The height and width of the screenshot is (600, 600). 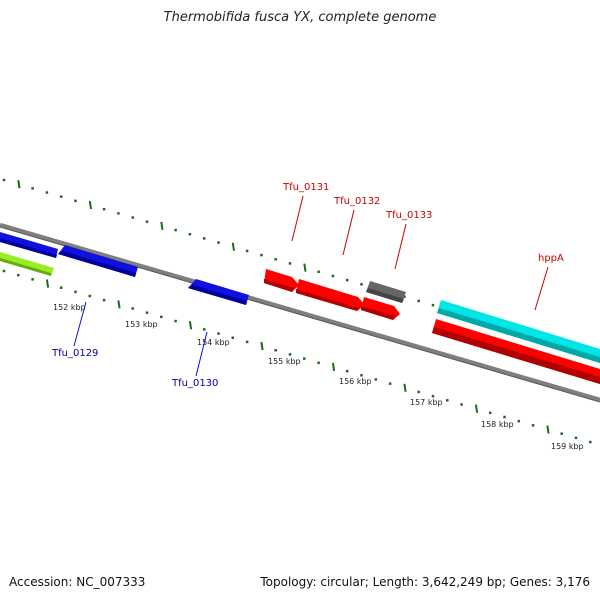 I want to click on gene-label-hppa: hppA, so click(x=551, y=258).